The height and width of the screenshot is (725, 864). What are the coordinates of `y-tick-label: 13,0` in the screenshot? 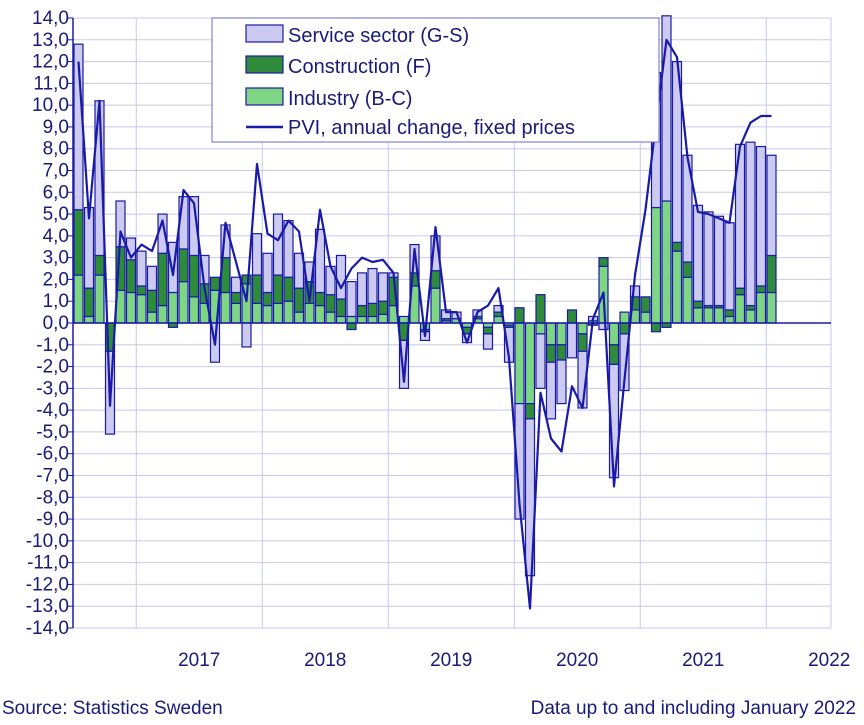 It's located at (50, 40).